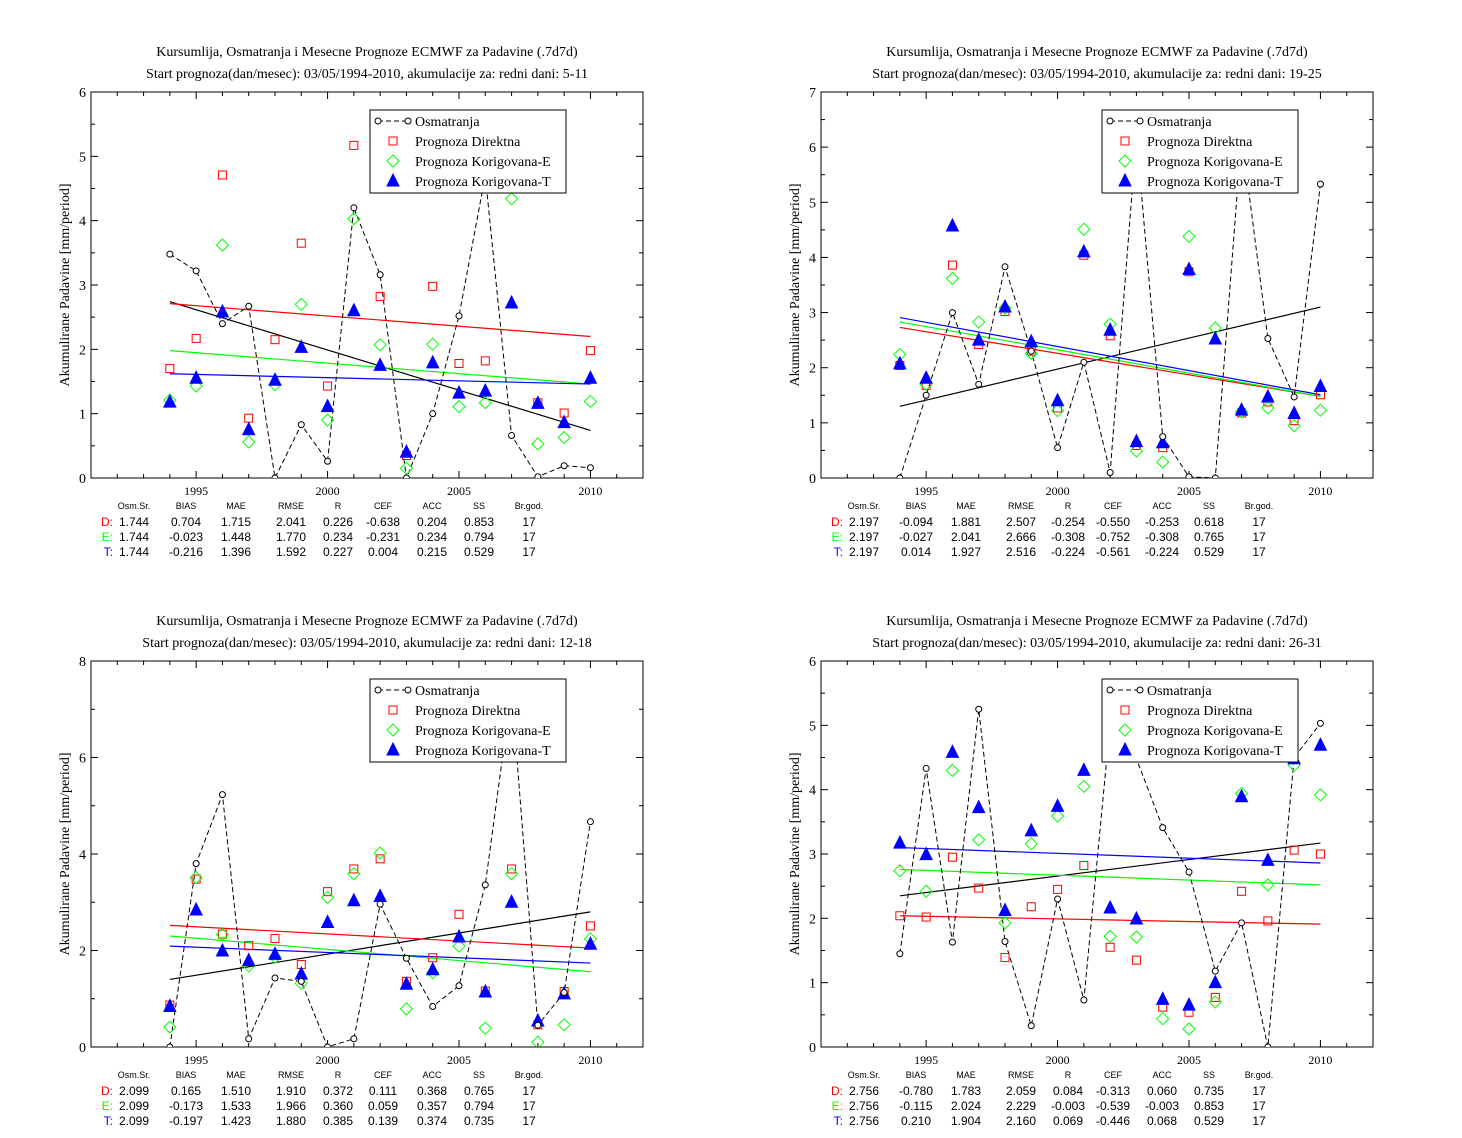  Describe the element at coordinates (812, 258) in the screenshot. I see `y-tick-label: 4` at that location.